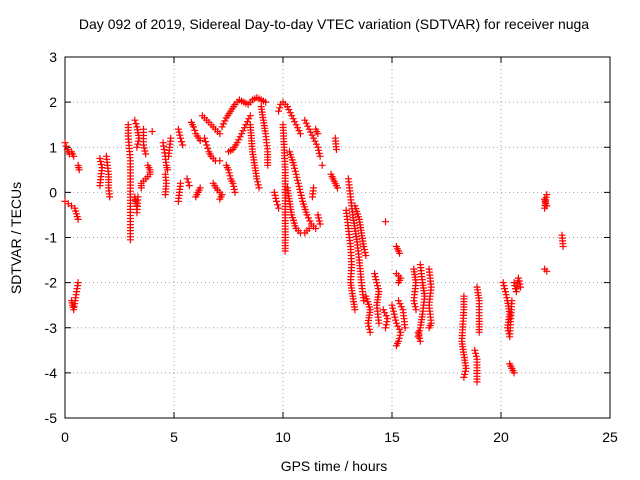  What do you see at coordinates (51, 373) in the screenshot?
I see `y-tick-label: -4` at bounding box center [51, 373].